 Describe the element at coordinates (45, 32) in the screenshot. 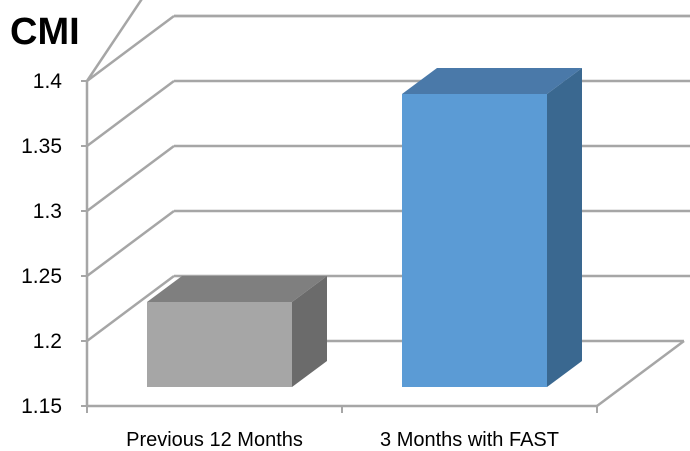

I see `chart-title: CMI` at that location.